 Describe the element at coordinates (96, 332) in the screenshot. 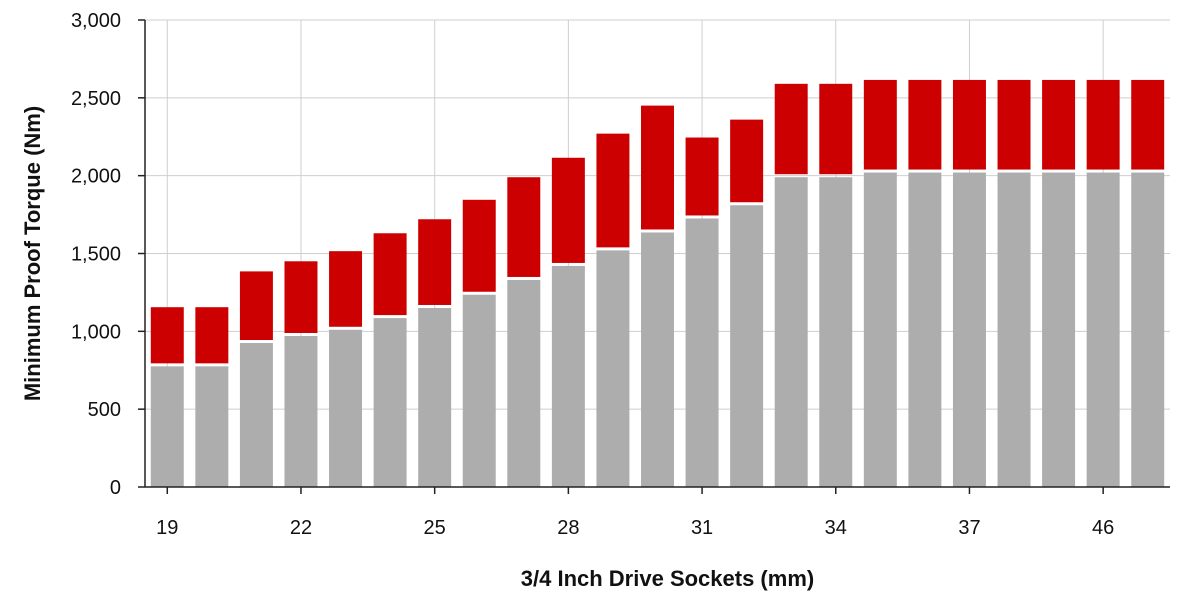

I see `y-tick-label: 1,000` at that location.